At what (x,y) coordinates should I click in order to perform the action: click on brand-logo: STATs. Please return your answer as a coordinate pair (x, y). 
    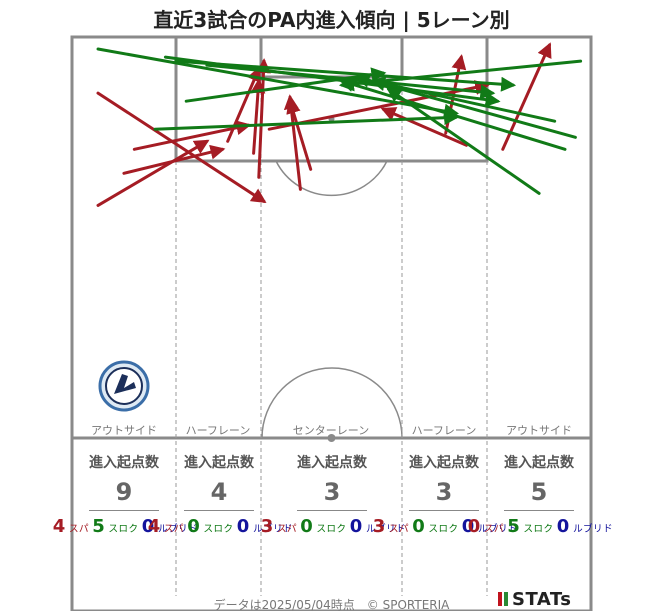
    Looking at the image, I should click on (534, 599).